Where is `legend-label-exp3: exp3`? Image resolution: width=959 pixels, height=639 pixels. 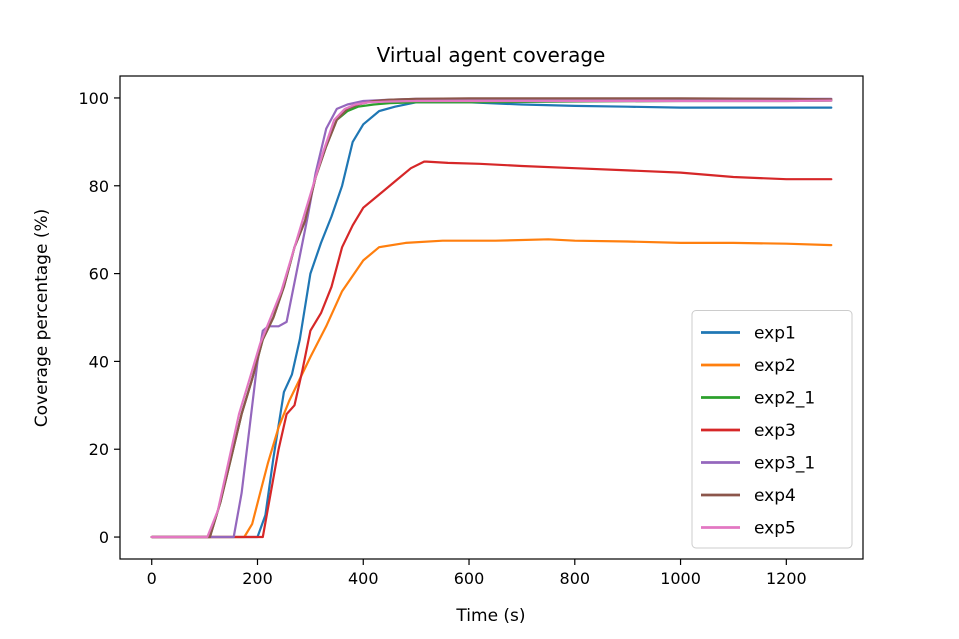
legend-label-exp3: exp3 is located at coordinates (775, 431).